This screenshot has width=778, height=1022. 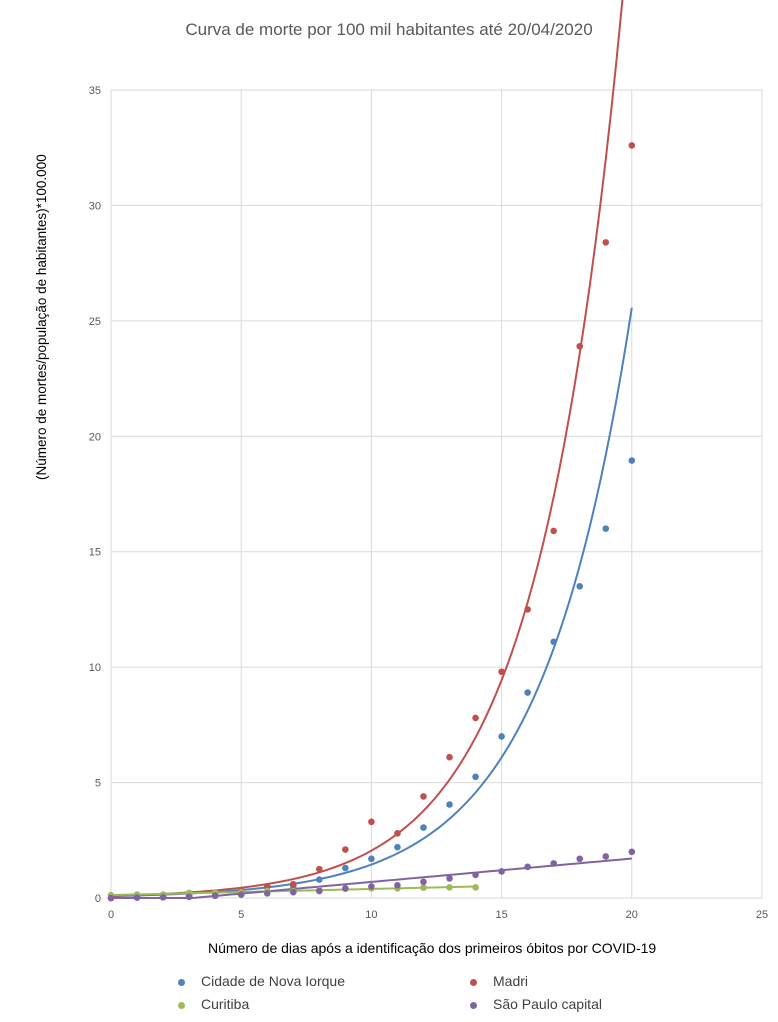 What do you see at coordinates (95, 668) in the screenshot?
I see `y-tick-label: 10` at bounding box center [95, 668].